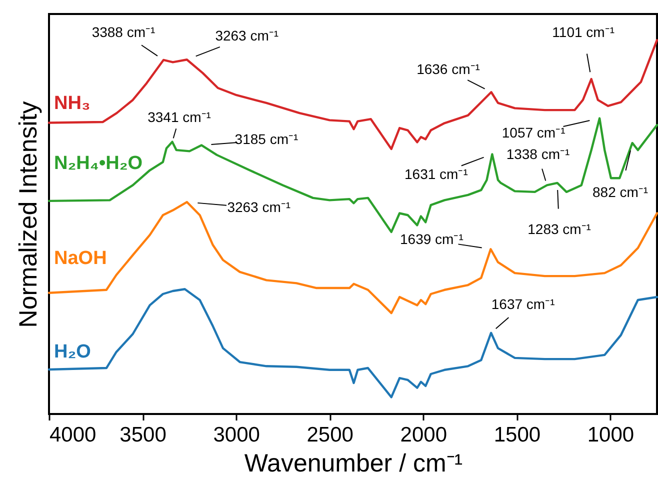  What do you see at coordinates (180, 116) in the screenshot?
I see `annotation: 3341 cm⁻¹` at bounding box center [180, 116].